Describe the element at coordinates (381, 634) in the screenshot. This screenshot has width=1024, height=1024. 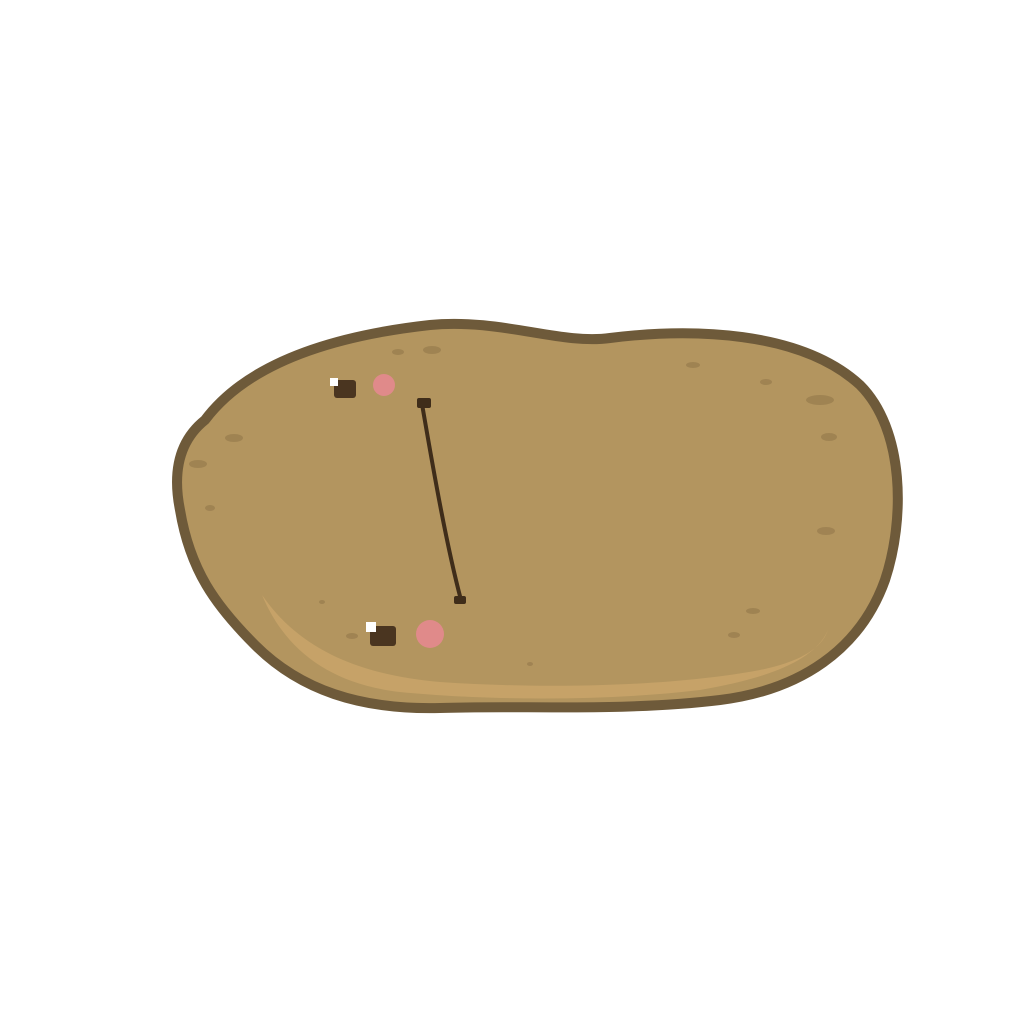
I see `lower-eye` at that location.